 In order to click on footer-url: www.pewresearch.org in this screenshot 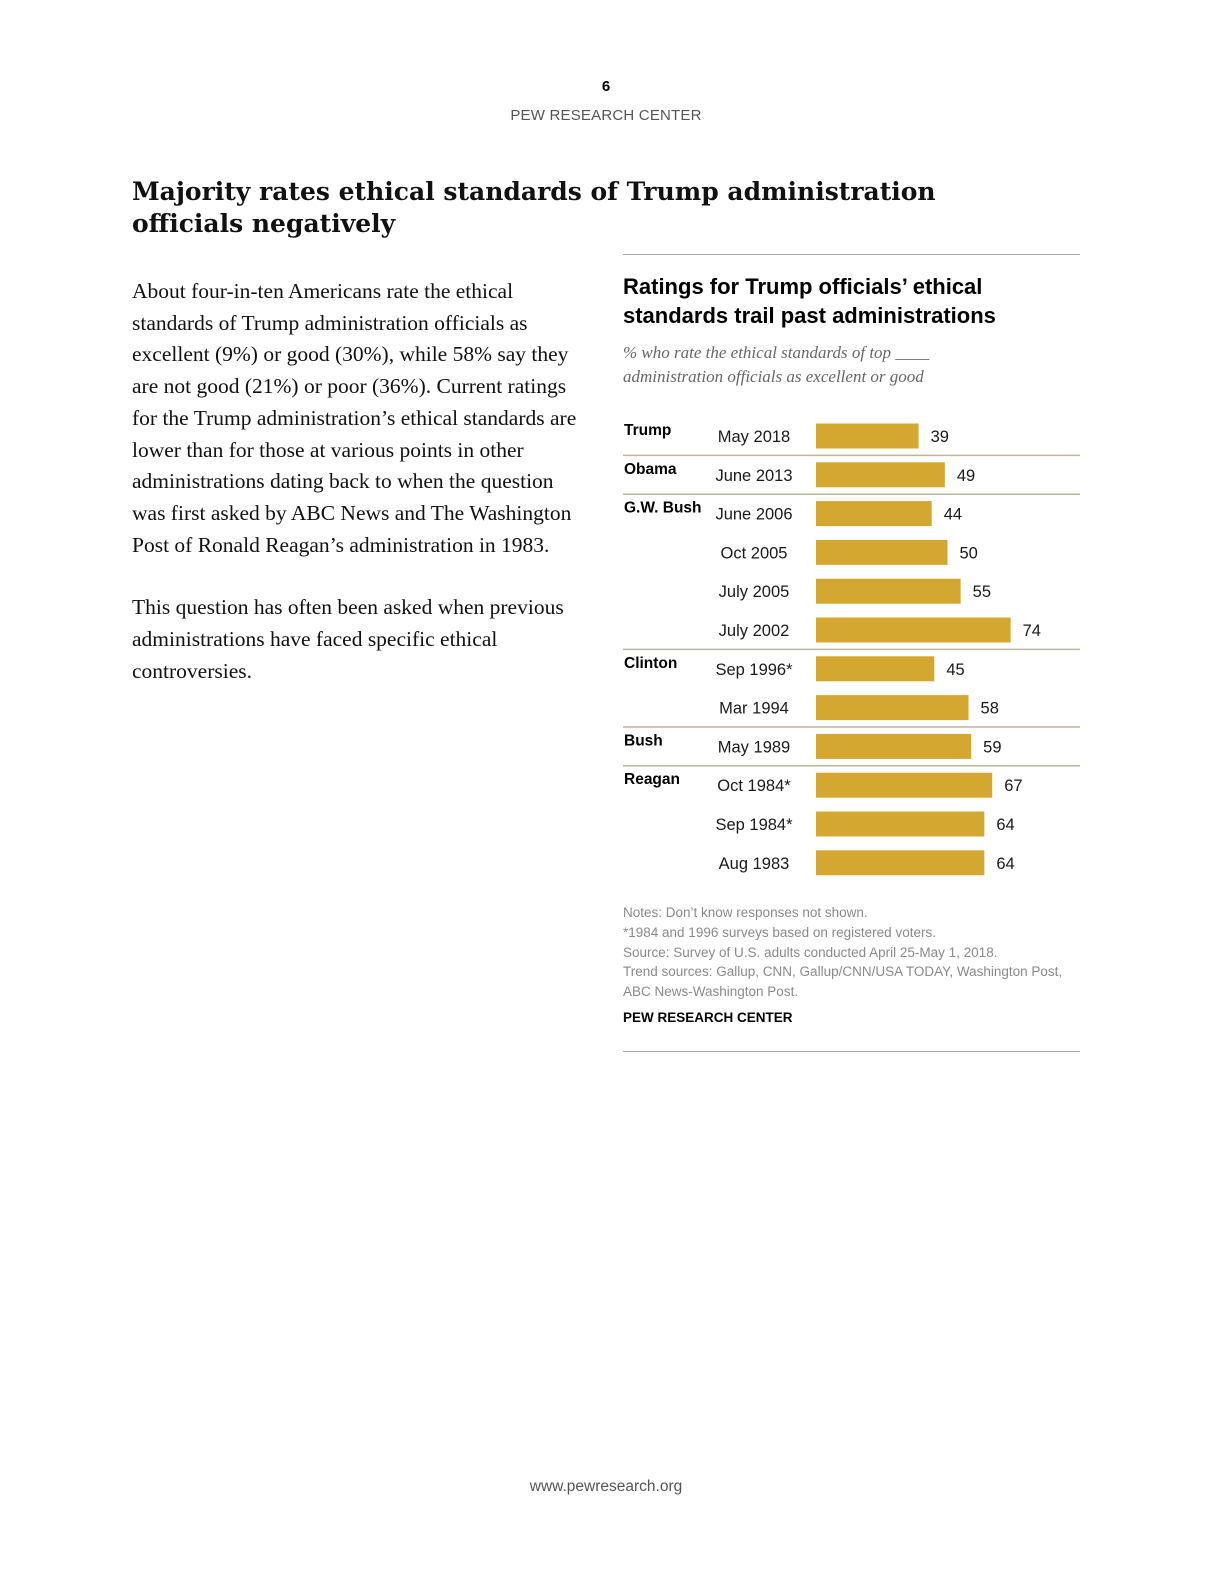, I will do `click(606, 1486)`.